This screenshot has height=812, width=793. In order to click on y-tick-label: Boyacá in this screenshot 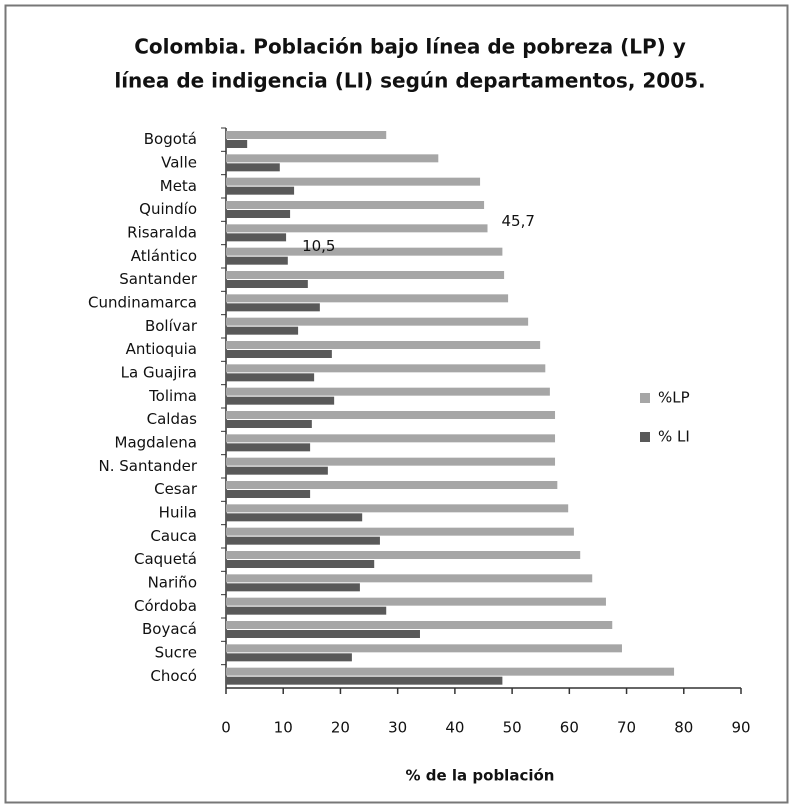, I will do `click(169, 629)`.